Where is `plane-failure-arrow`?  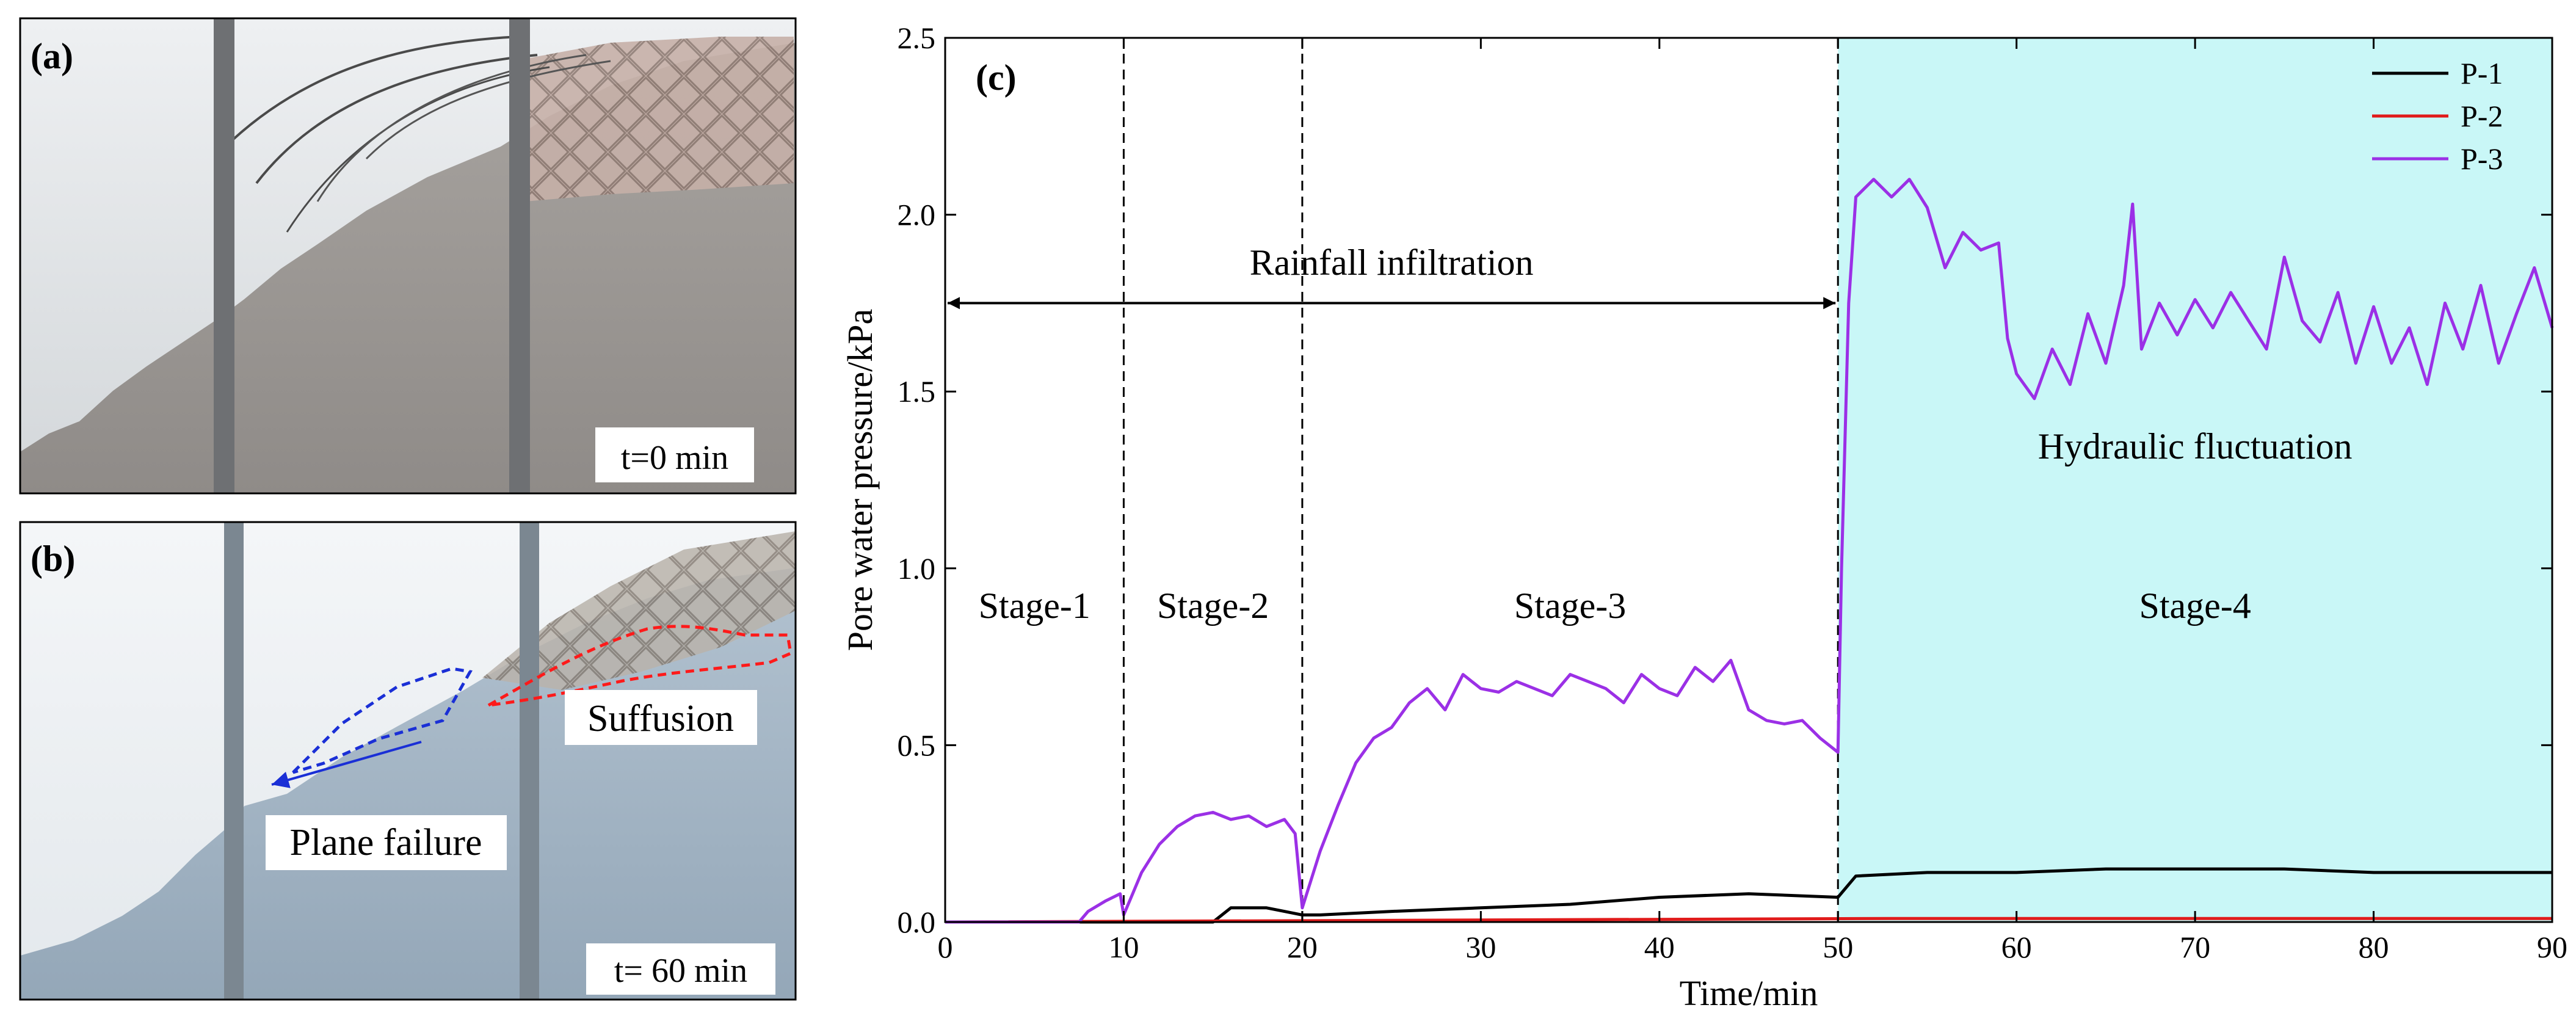
plane-failure-arrow is located at coordinates (346, 764).